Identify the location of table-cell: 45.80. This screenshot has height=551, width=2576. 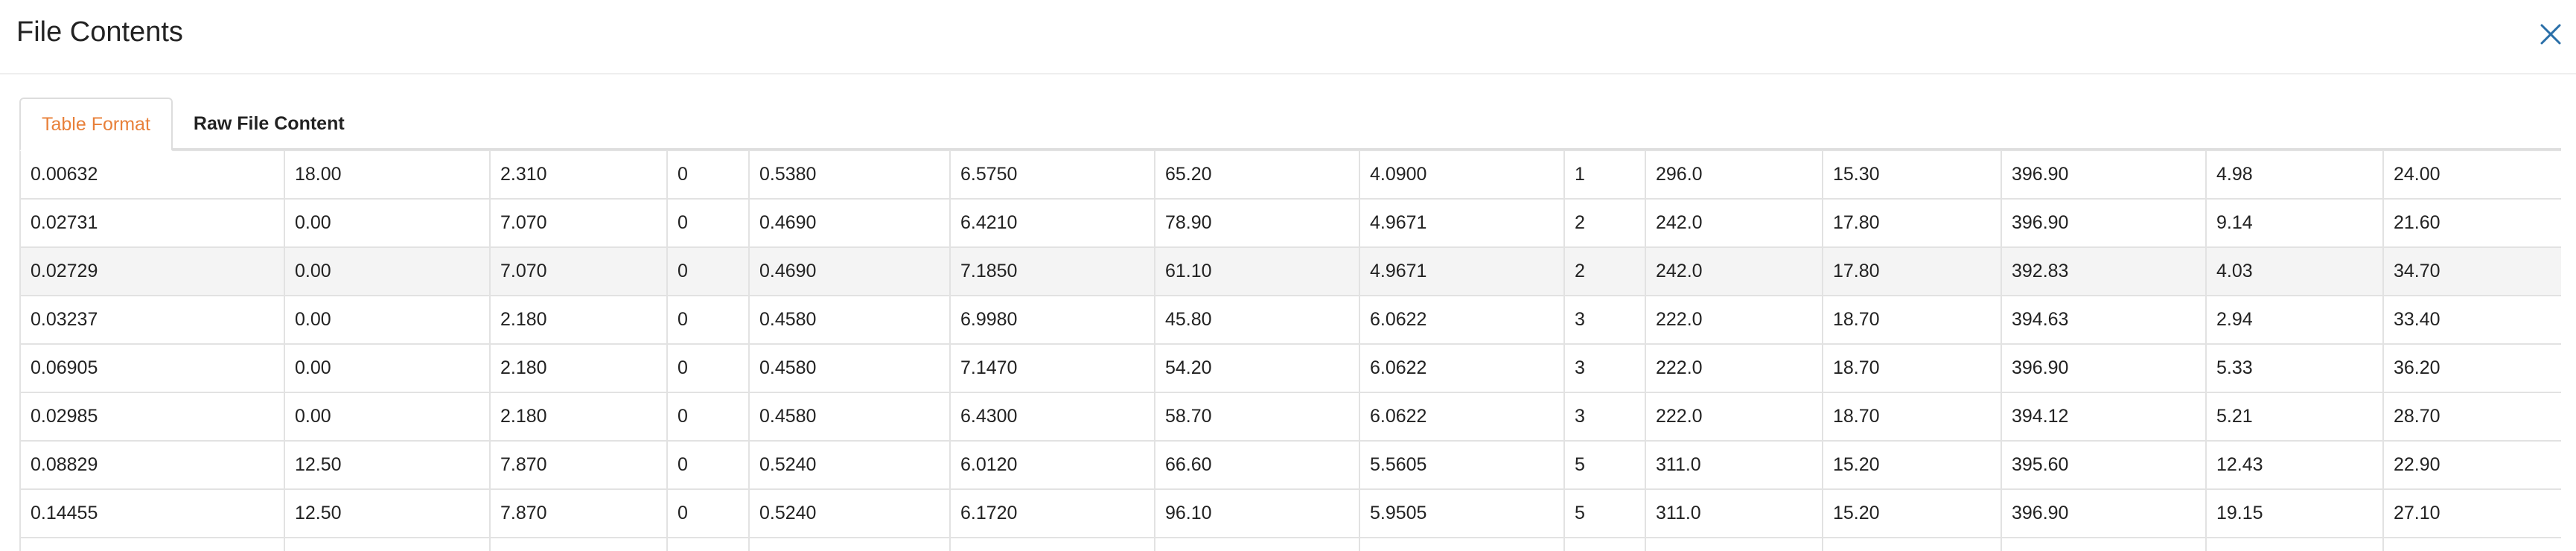
(1257, 320).